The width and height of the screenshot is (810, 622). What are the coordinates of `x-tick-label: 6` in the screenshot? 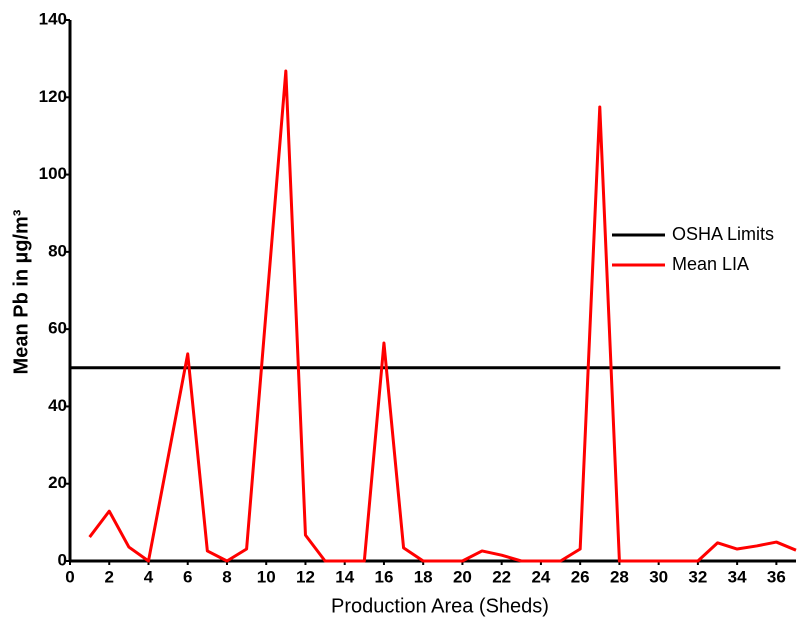 It's located at (187, 576).